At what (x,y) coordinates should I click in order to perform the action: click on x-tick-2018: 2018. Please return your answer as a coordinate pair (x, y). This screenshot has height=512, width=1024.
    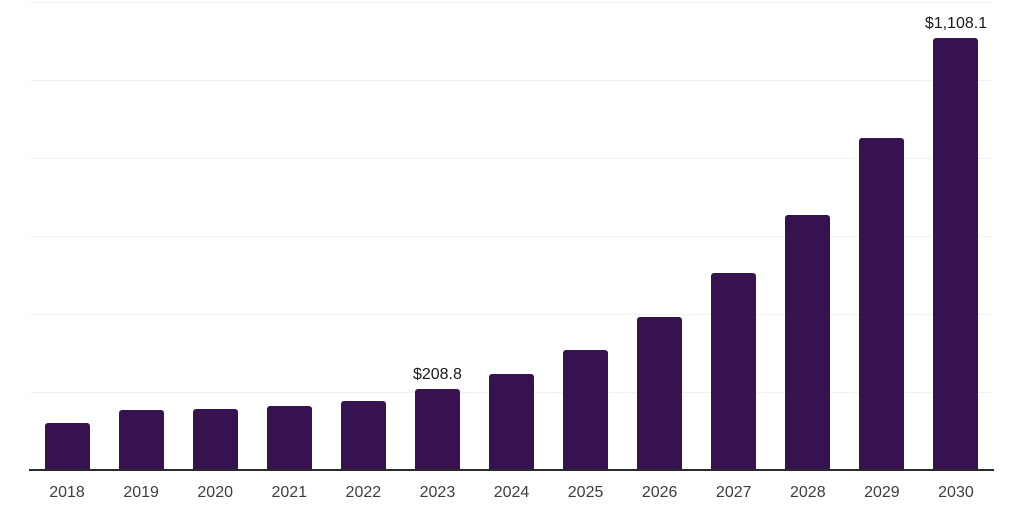
    Looking at the image, I should click on (67, 492).